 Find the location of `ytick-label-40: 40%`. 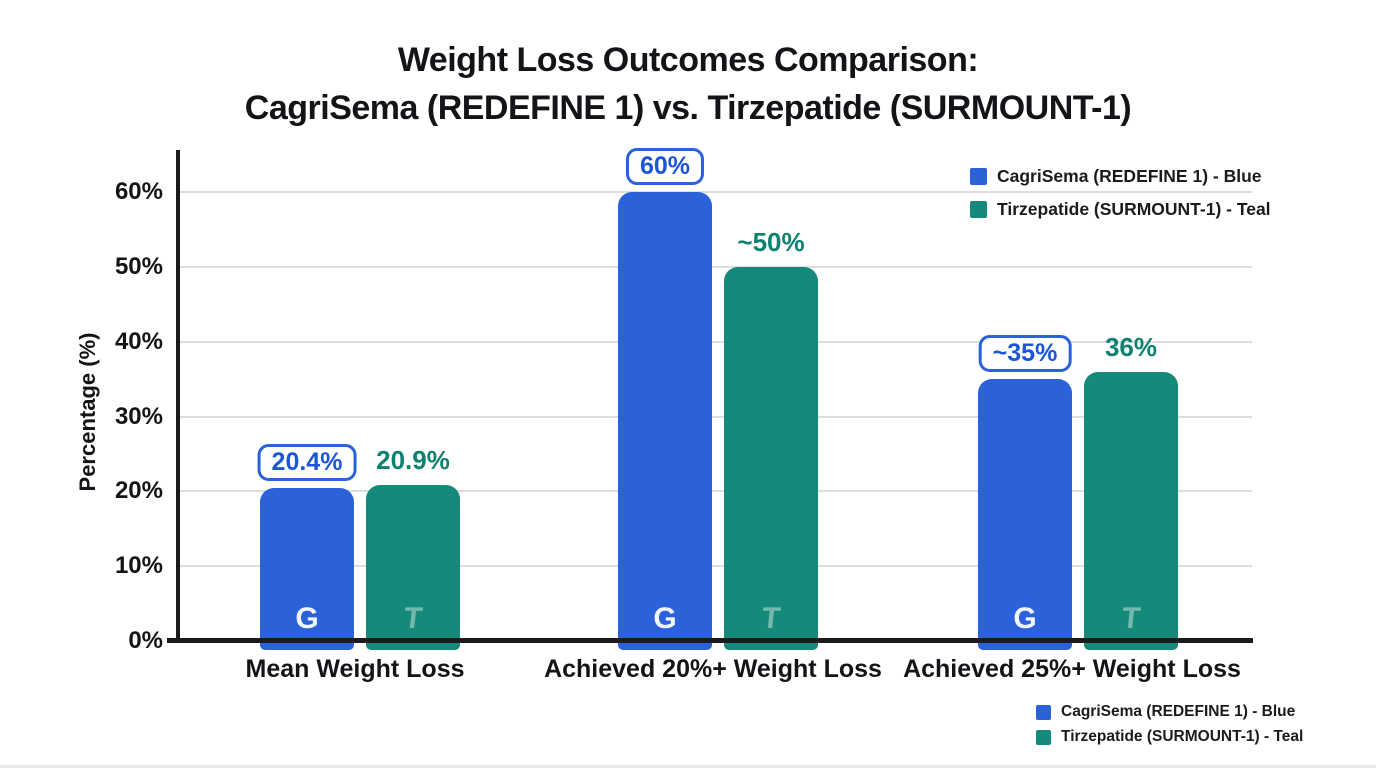

ytick-label-40: 40% is located at coordinates (138, 341).